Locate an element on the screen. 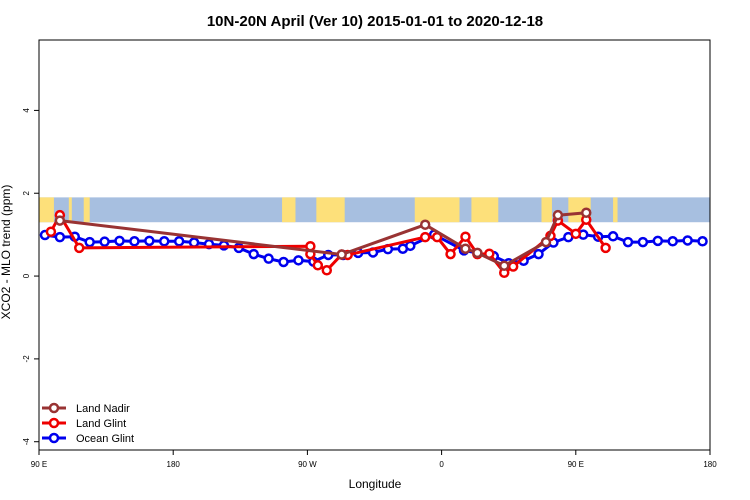 This screenshot has height=500, width=750. legend-item-land-nadir: Land Nadir is located at coordinates (86, 408).